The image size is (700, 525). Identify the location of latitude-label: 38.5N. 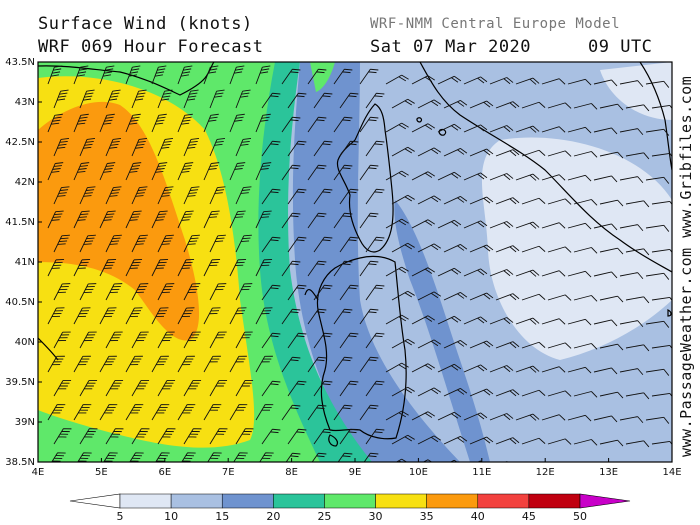
(20, 462).